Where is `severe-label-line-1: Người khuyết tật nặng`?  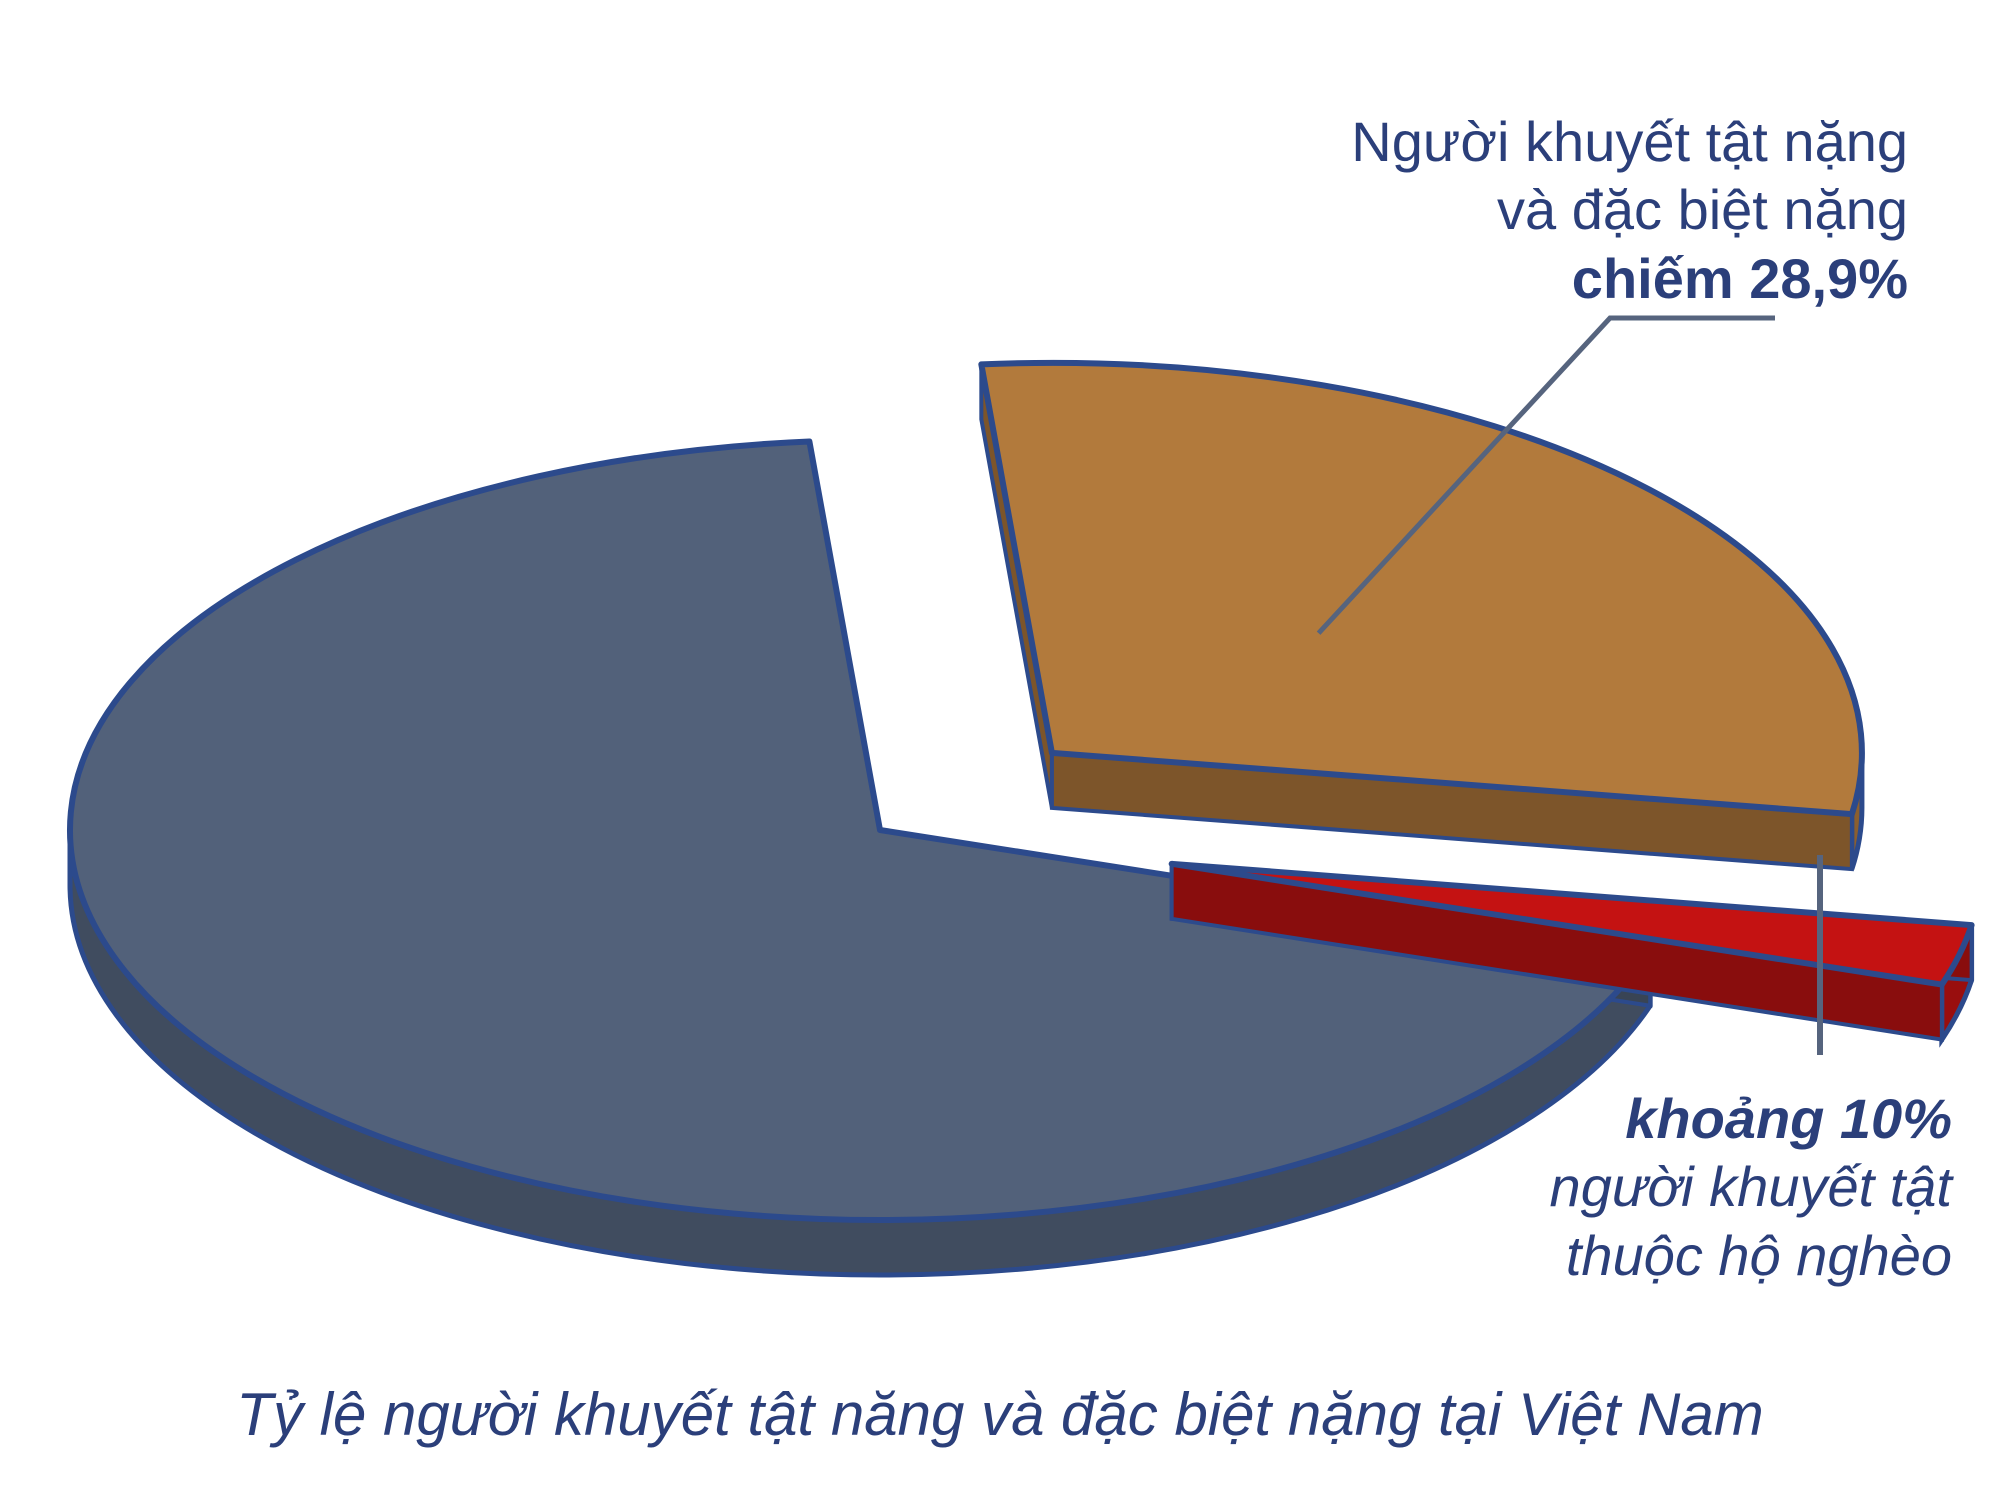
severe-label-line-1: Người khuyết tật nặng is located at coordinates (1629, 141).